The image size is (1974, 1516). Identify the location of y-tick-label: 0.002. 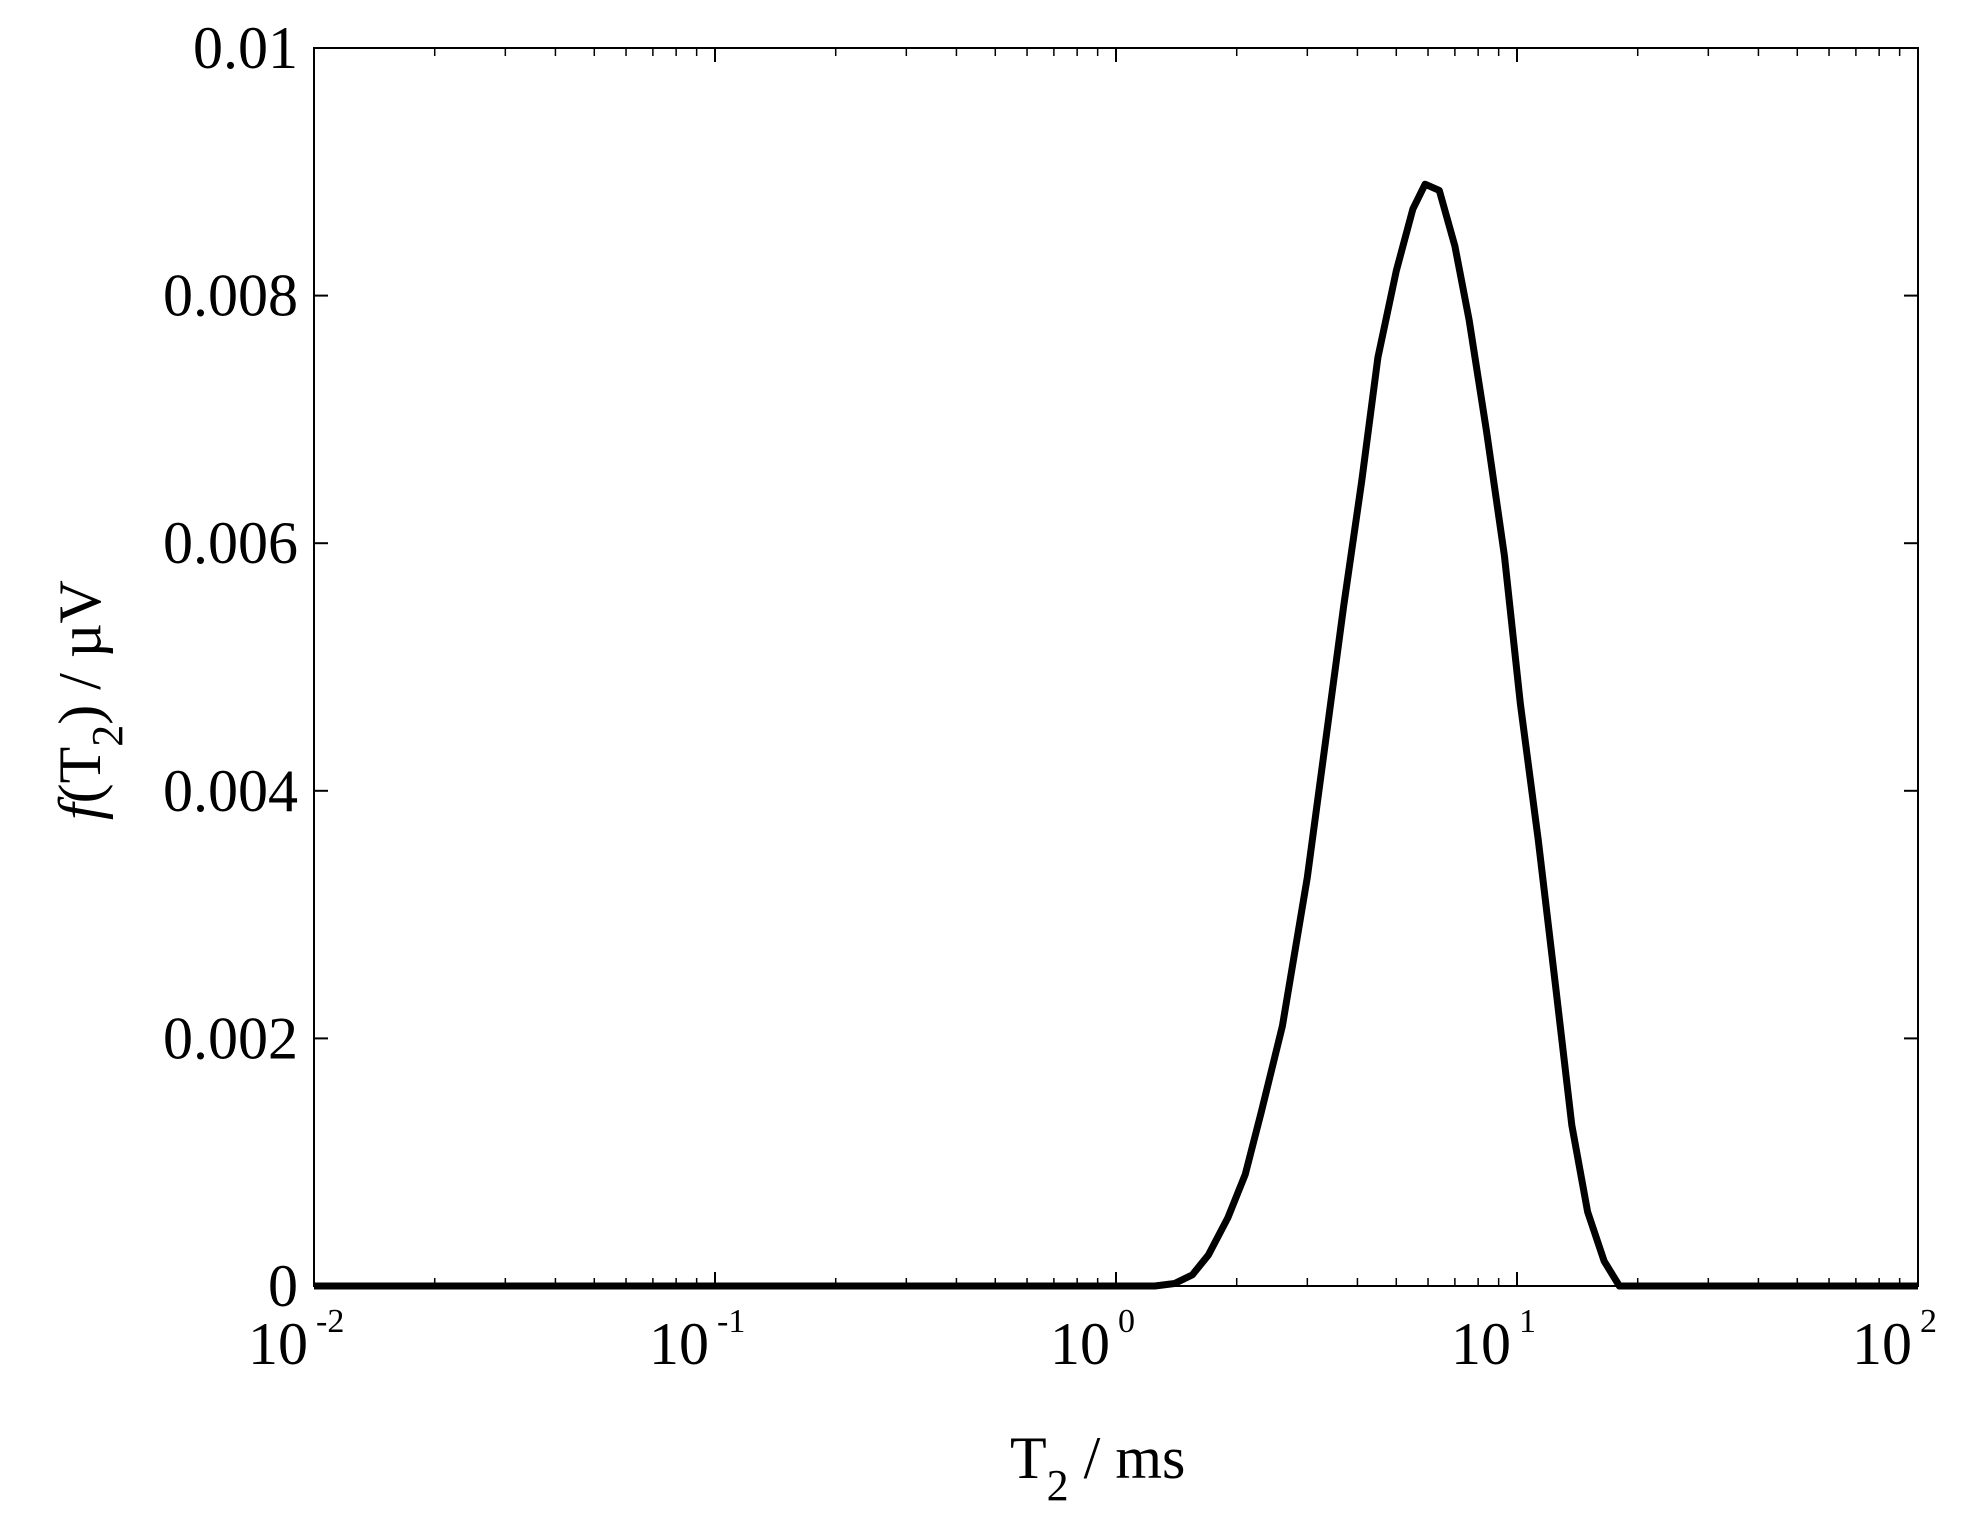
(230, 1038).